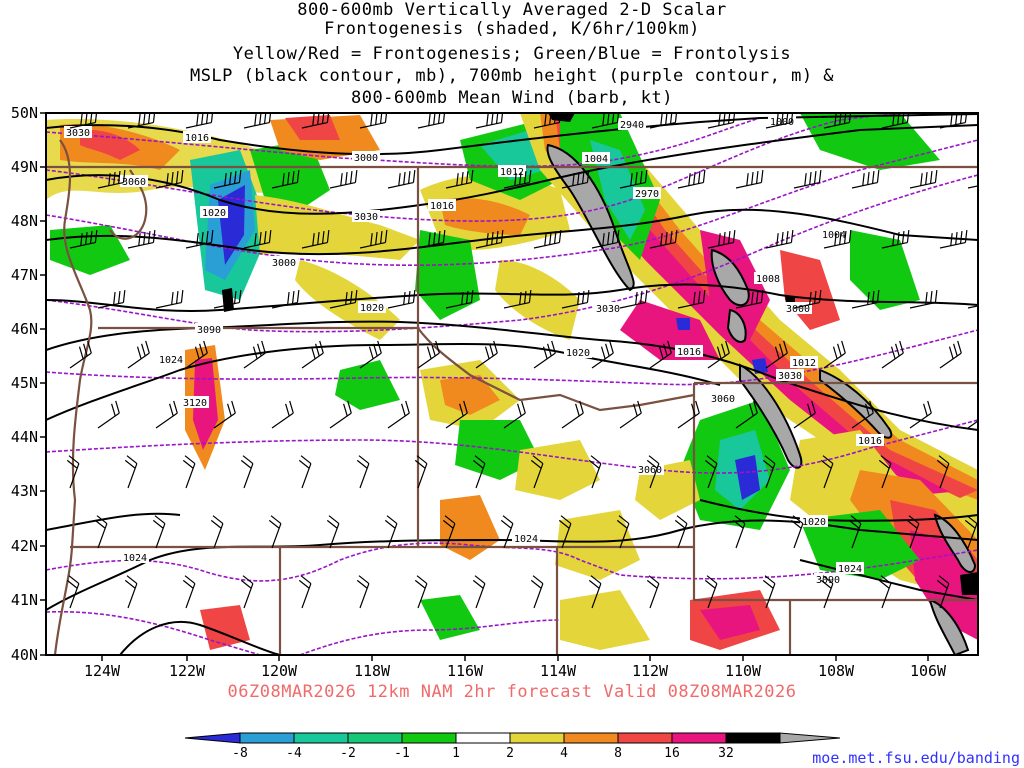 This screenshot has width=1024, height=768. Describe the element at coordinates (24, 275) in the screenshot. I see `lat-label: 47N` at that location.